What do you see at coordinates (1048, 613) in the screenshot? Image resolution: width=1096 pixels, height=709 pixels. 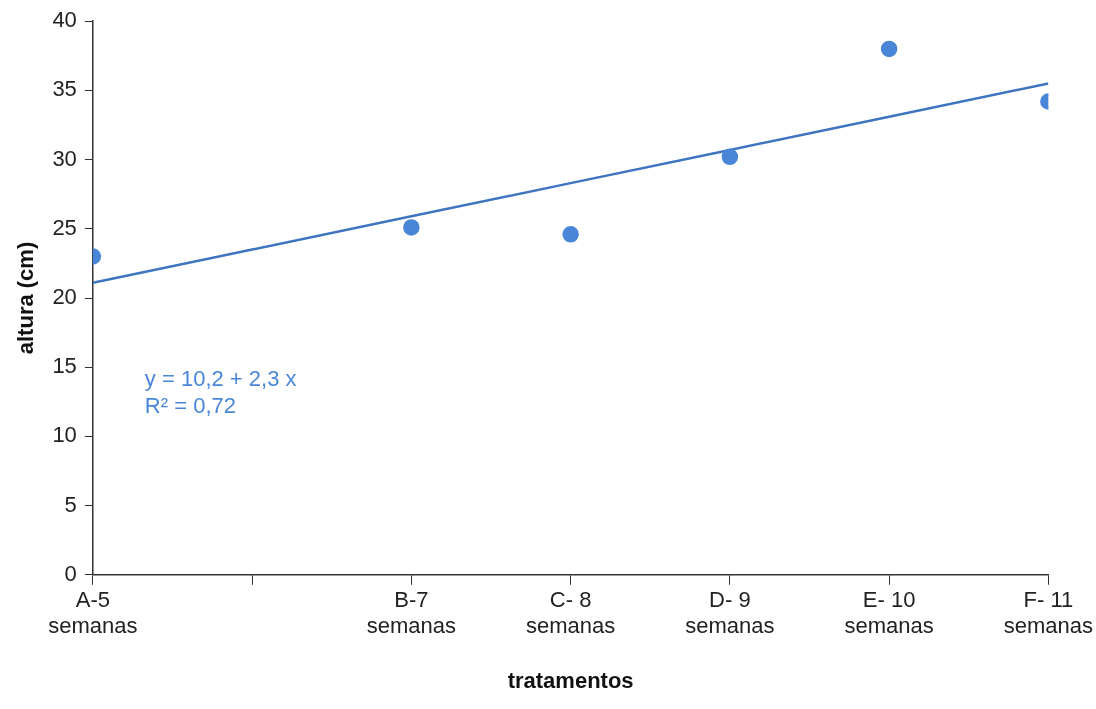 I see `x-tick-label: F- 11 semanas` at bounding box center [1048, 613].